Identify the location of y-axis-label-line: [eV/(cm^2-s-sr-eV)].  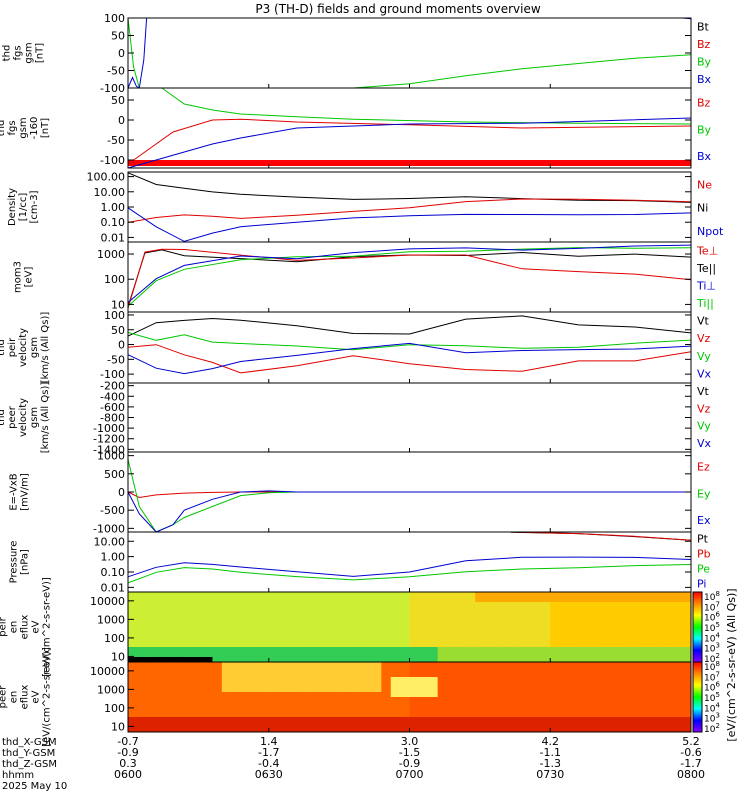
(47, 697).